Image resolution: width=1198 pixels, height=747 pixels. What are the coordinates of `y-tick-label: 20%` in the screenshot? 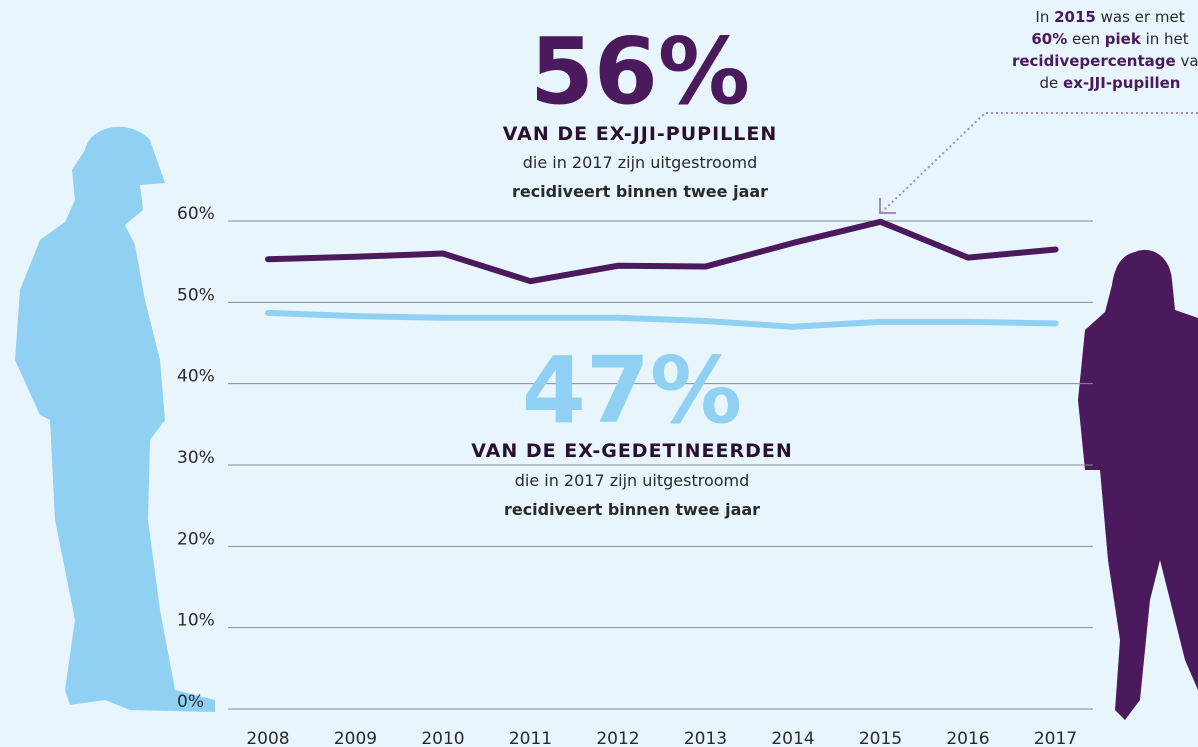 It's located at (196, 539).